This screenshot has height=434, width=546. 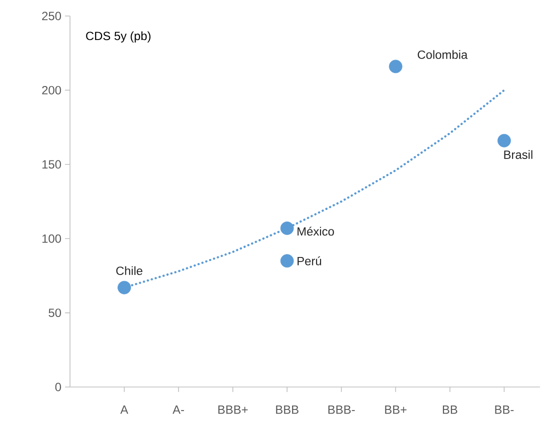 I want to click on x-tick-label: A-, so click(x=178, y=410).